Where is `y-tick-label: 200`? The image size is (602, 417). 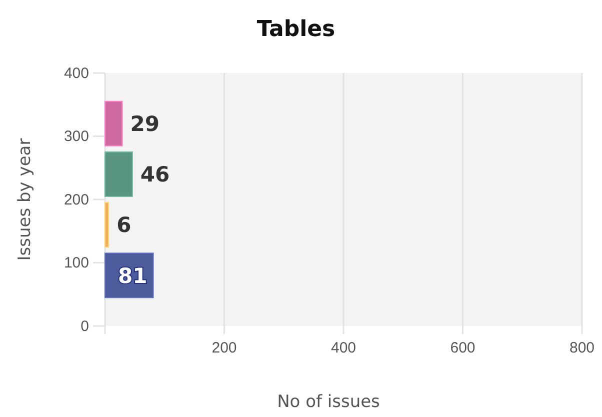
y-tick-label: 200 is located at coordinates (76, 199).